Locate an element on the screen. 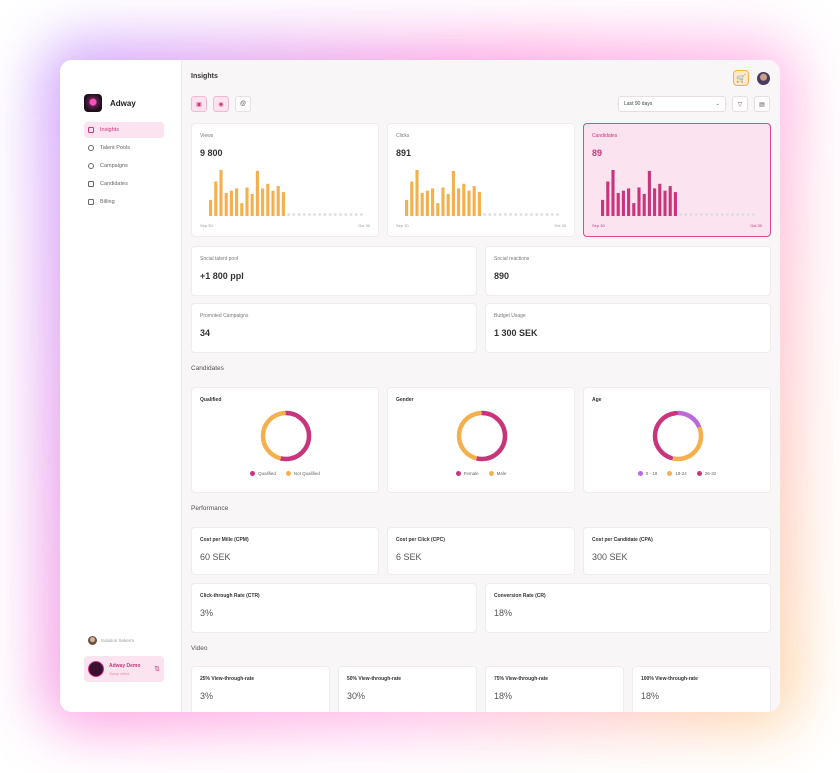 This screenshot has height=773, width=840. talent-pools-icon is located at coordinates (91, 148).